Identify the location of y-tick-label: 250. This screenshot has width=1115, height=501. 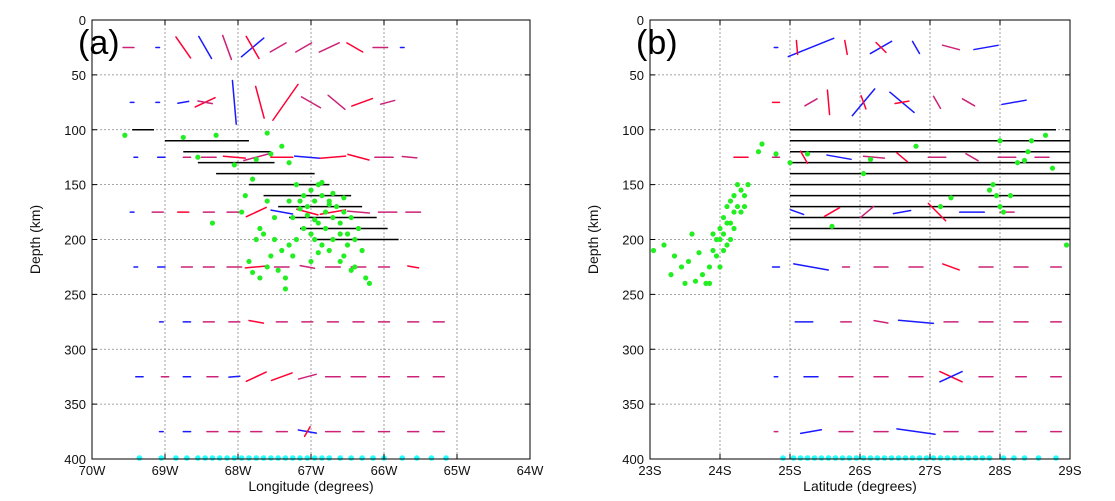
(75, 294).